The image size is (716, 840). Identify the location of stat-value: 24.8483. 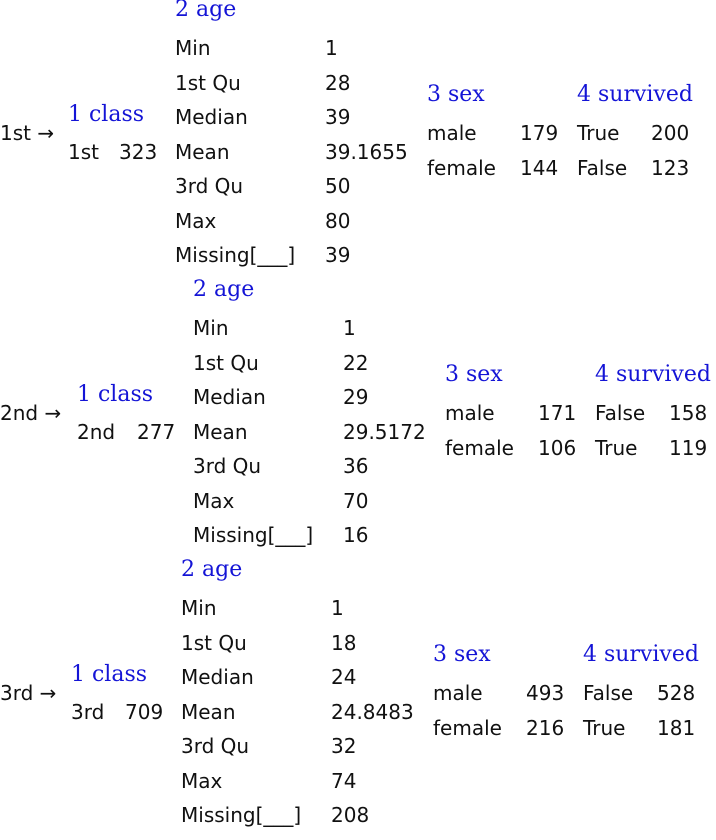
(372, 711).